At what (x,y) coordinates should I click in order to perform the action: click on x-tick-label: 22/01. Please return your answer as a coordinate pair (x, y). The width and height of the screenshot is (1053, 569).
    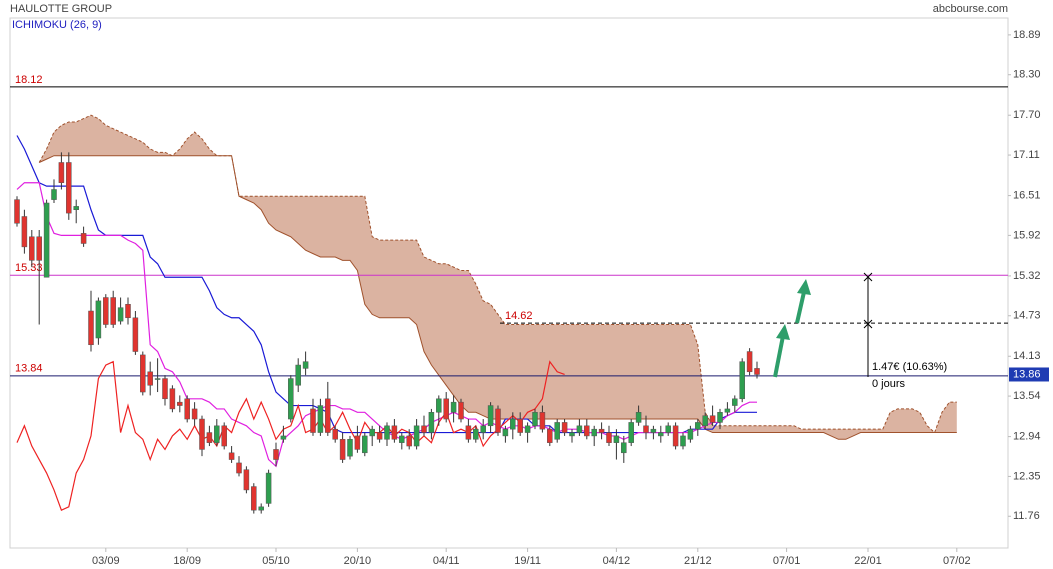
    Looking at the image, I should click on (868, 561).